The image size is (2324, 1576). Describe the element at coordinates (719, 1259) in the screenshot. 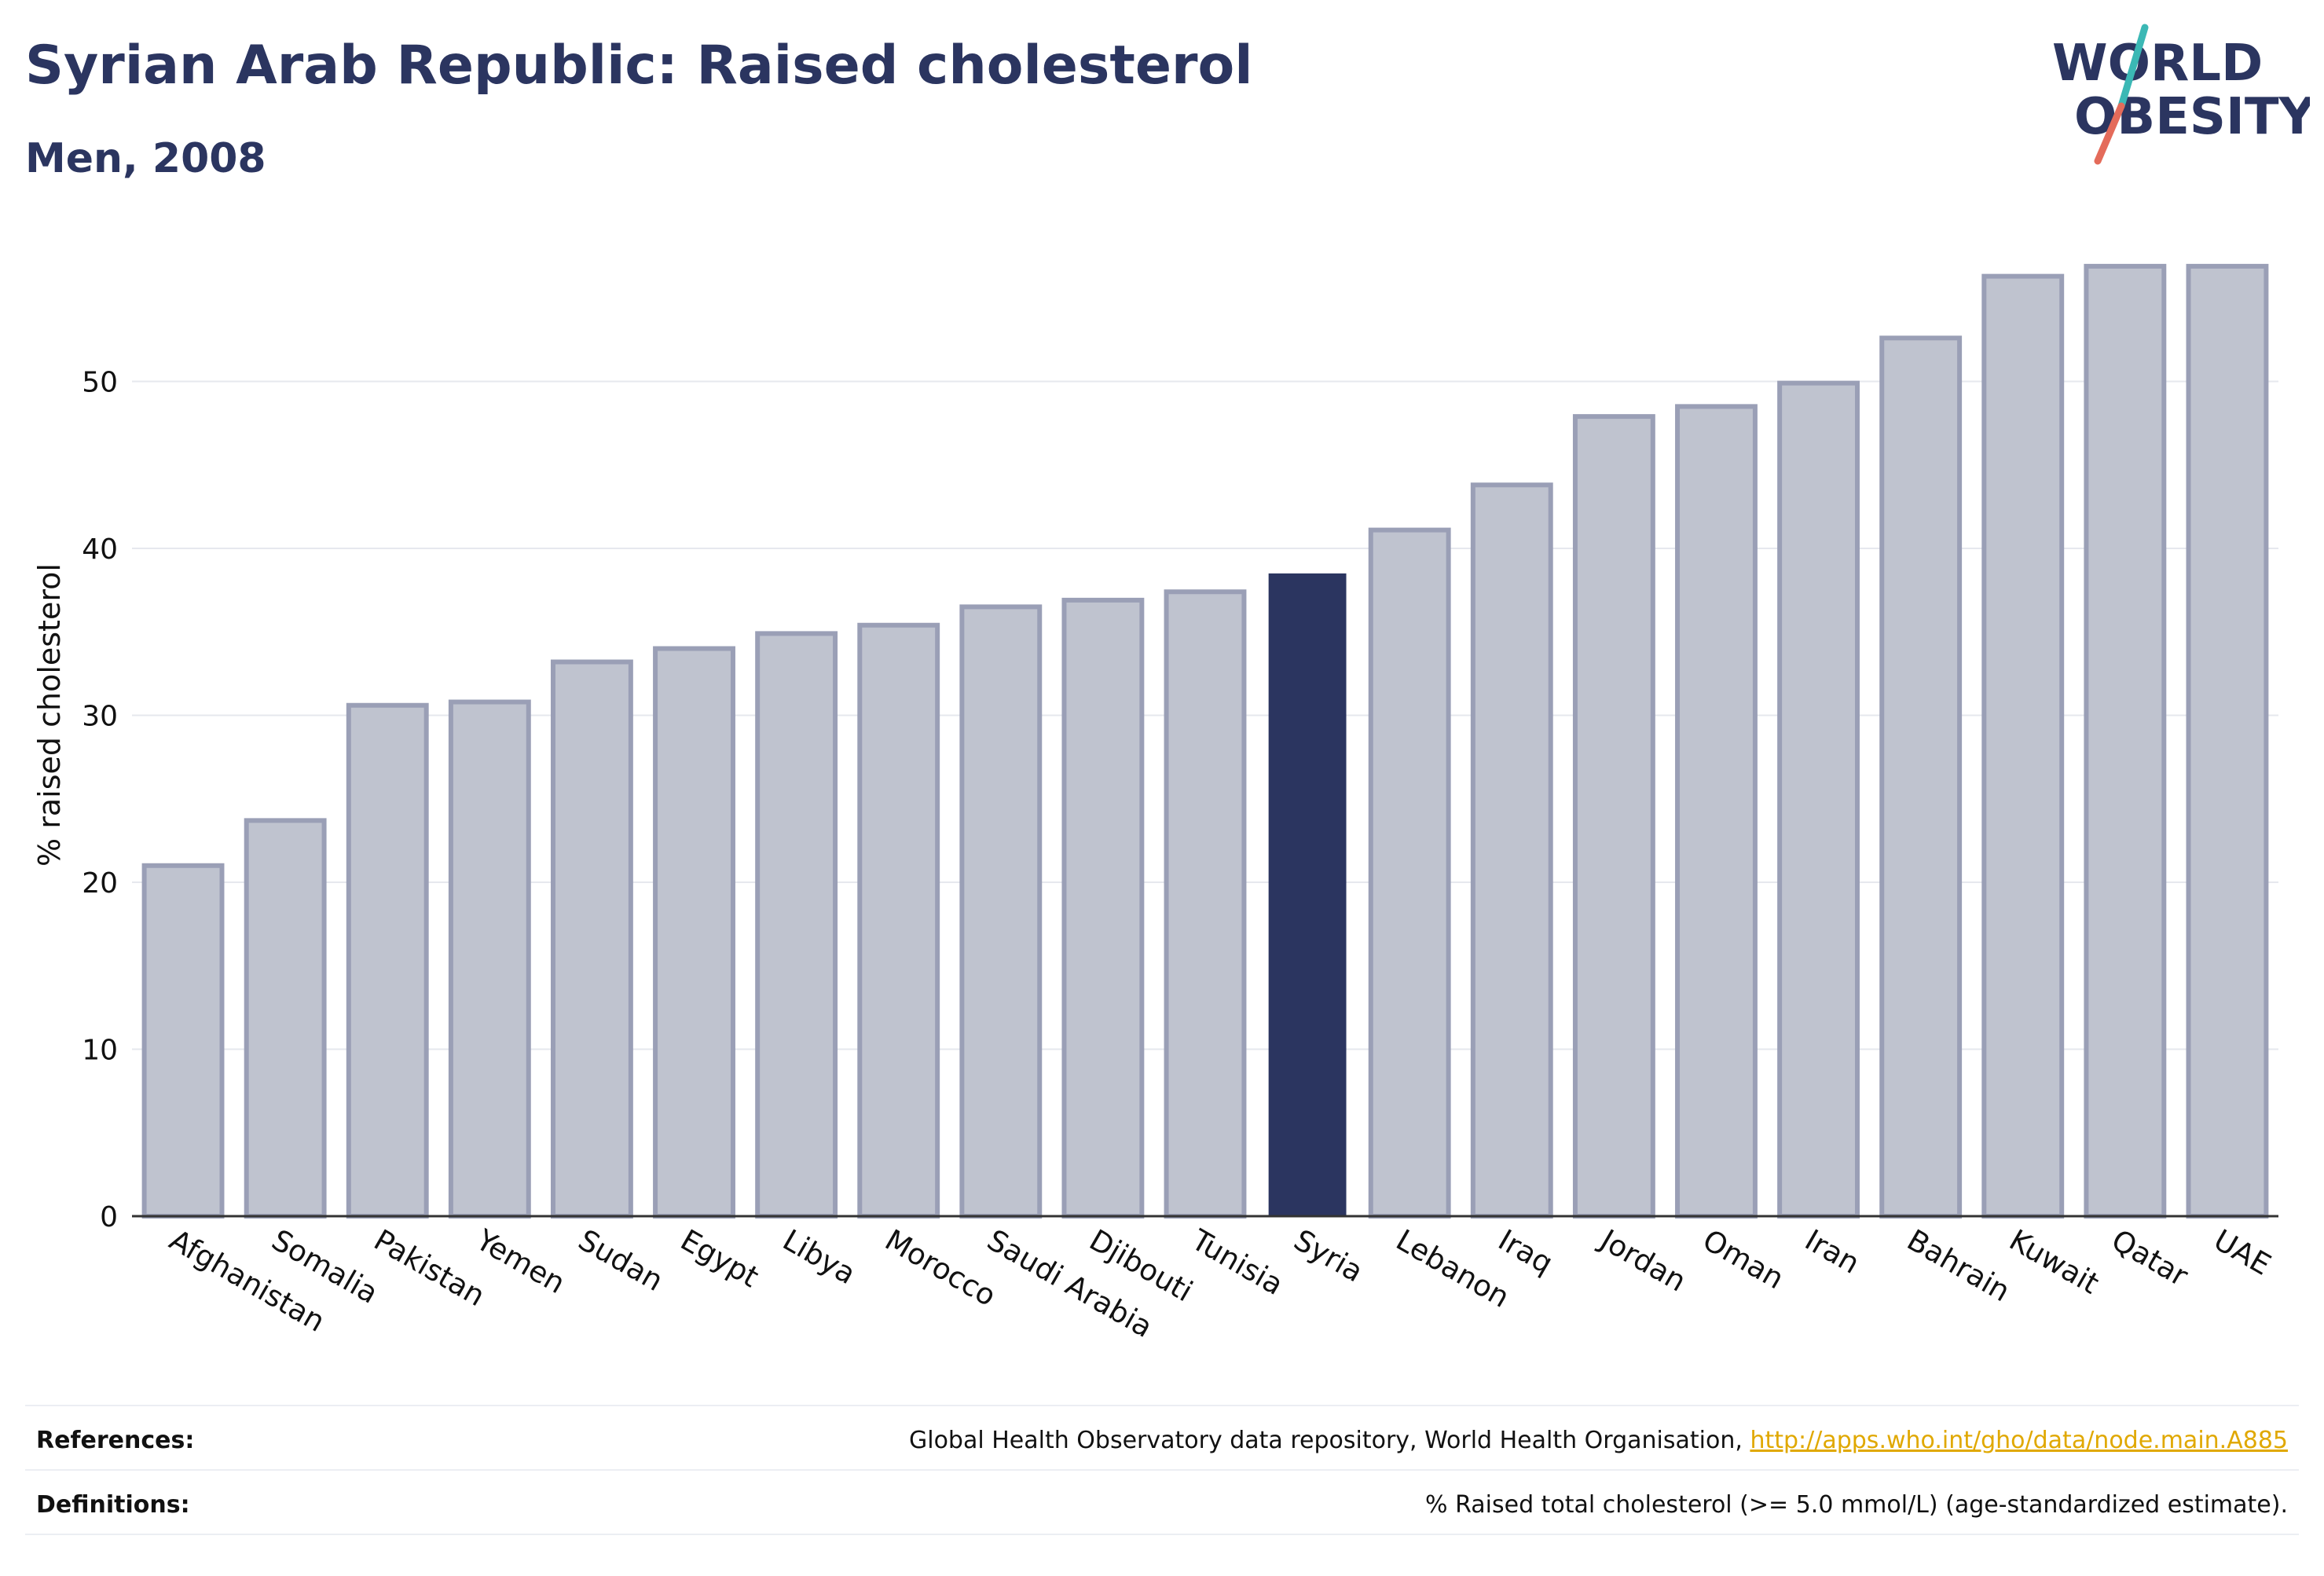

I see `x-tick-label: Egypt` at that location.